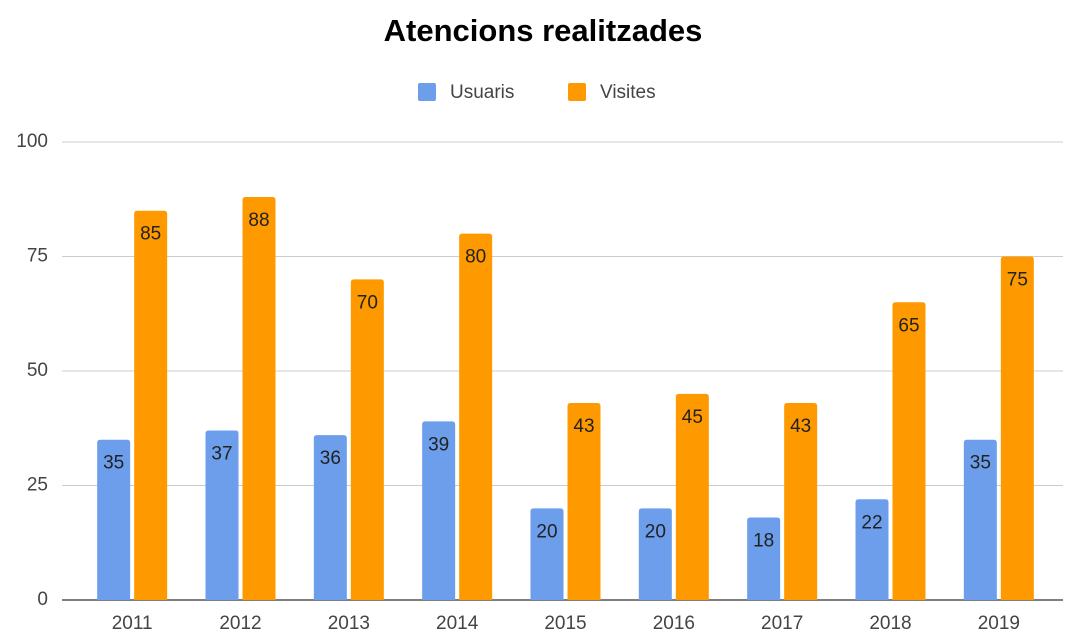  Describe the element at coordinates (37, 485) in the screenshot. I see `y-tick-label: 25` at that location.